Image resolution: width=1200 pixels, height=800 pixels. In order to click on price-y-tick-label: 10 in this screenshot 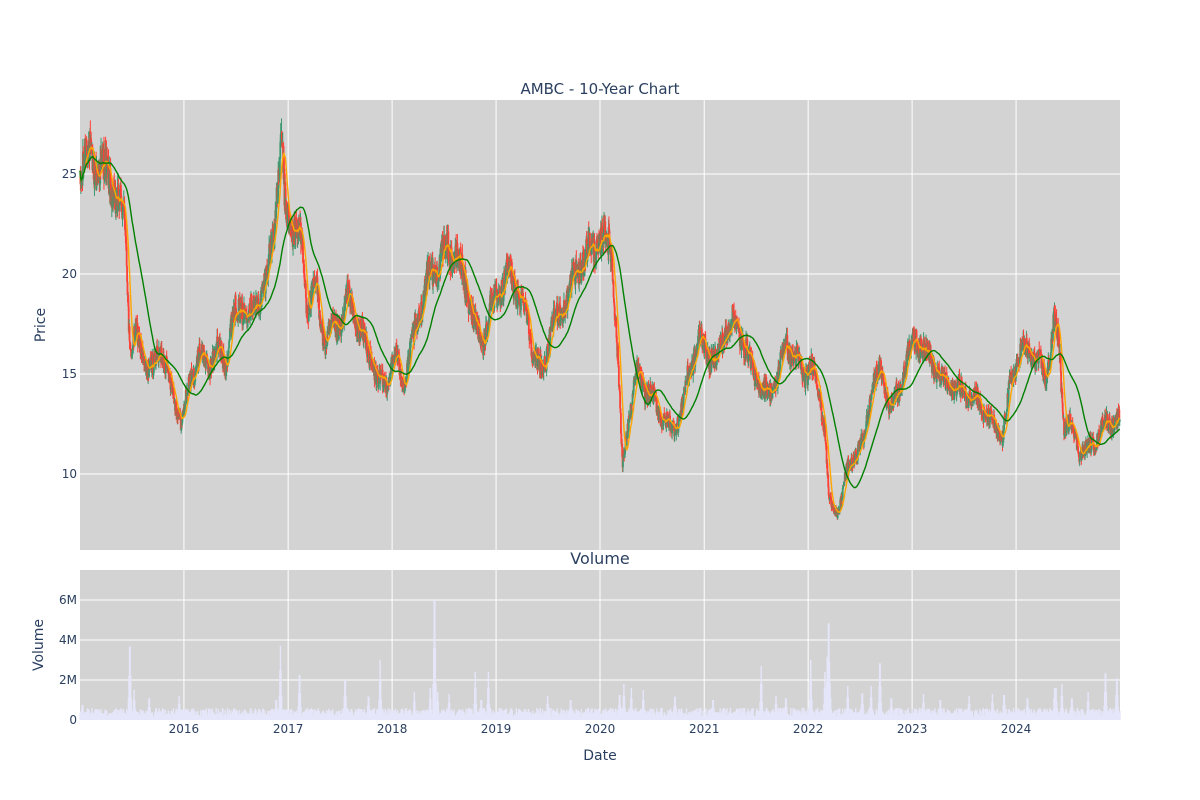, I will do `click(69, 474)`.